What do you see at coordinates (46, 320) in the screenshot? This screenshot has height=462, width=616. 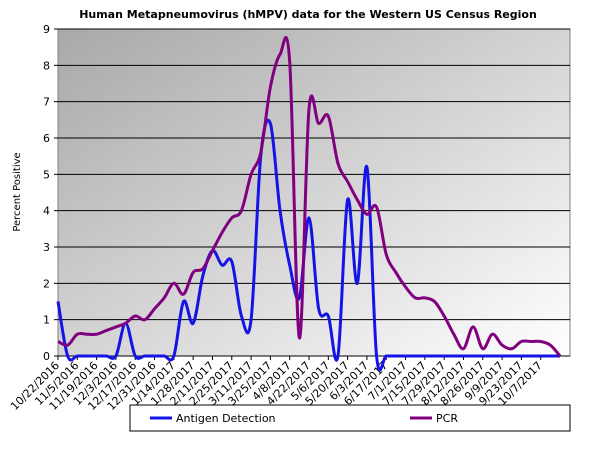 I see `y-tick-label: 1` at bounding box center [46, 320].